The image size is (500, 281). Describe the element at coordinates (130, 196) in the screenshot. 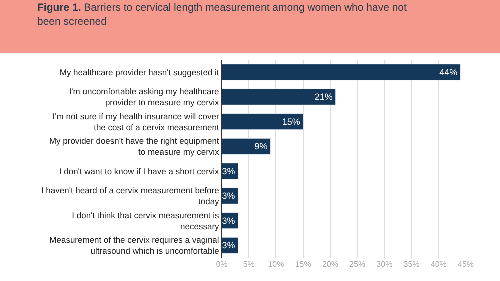

I see `y-tick-label: I haven't heard of a cervix measurement before today` at that location.